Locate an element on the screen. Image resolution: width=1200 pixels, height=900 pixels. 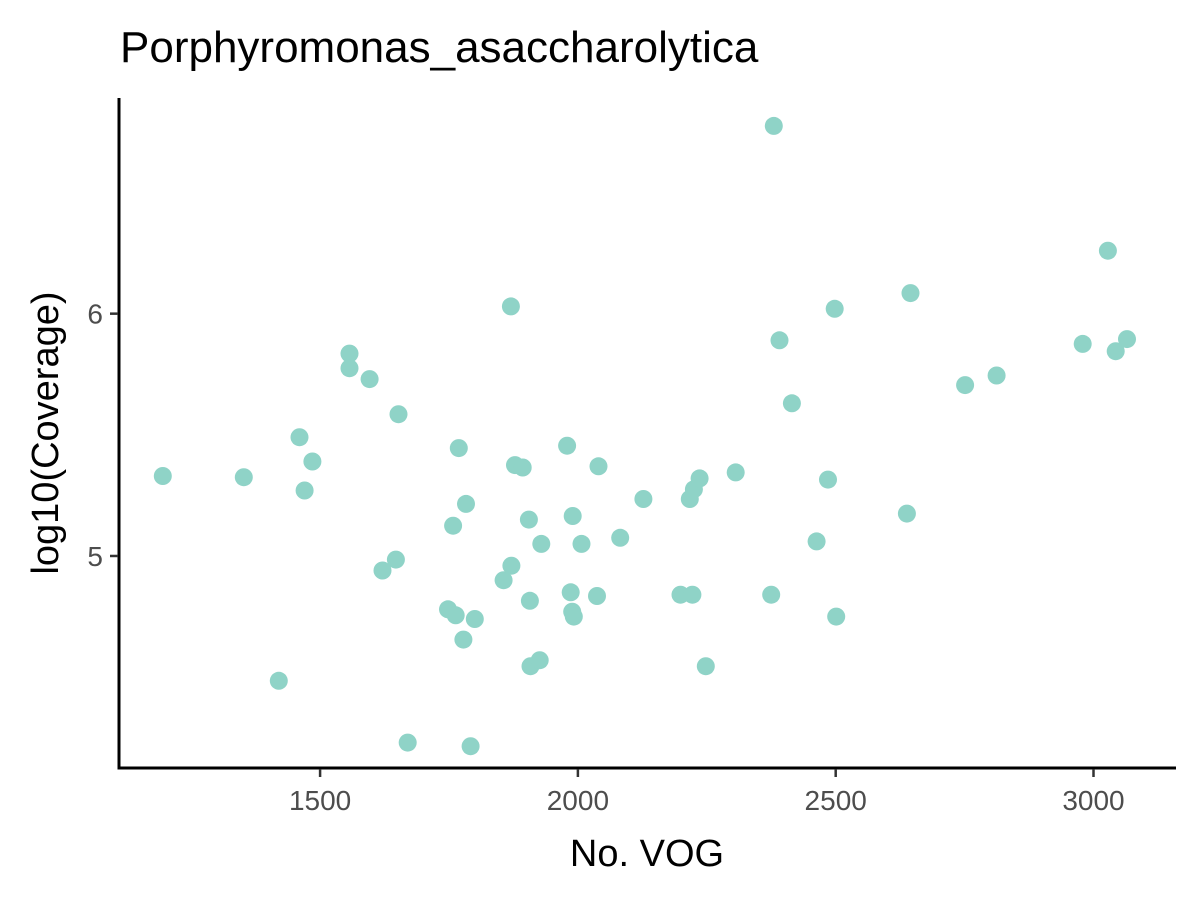
chart-title: Porphyromonas_asaccharolytica is located at coordinates (439, 47).